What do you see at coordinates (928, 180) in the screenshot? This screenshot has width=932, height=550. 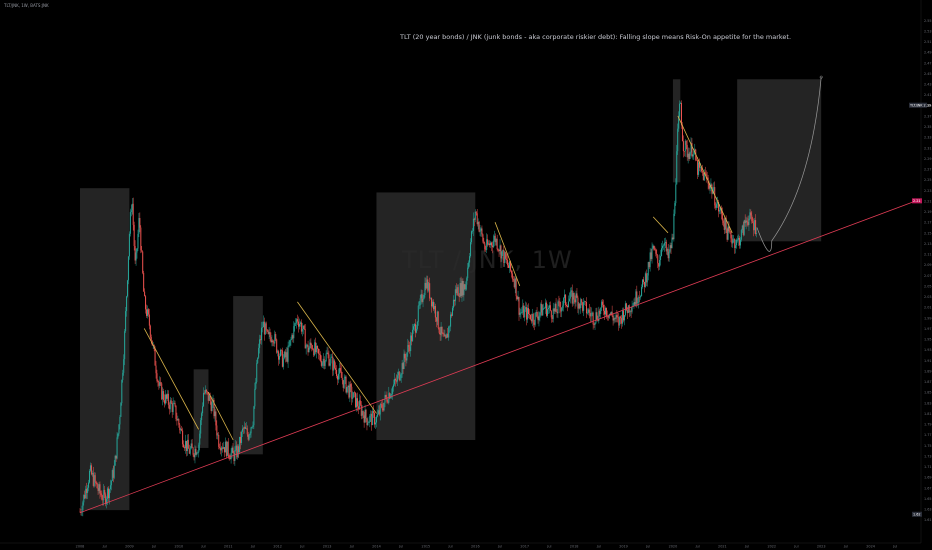 I see `y-tick-label: 2.25` at bounding box center [928, 180].